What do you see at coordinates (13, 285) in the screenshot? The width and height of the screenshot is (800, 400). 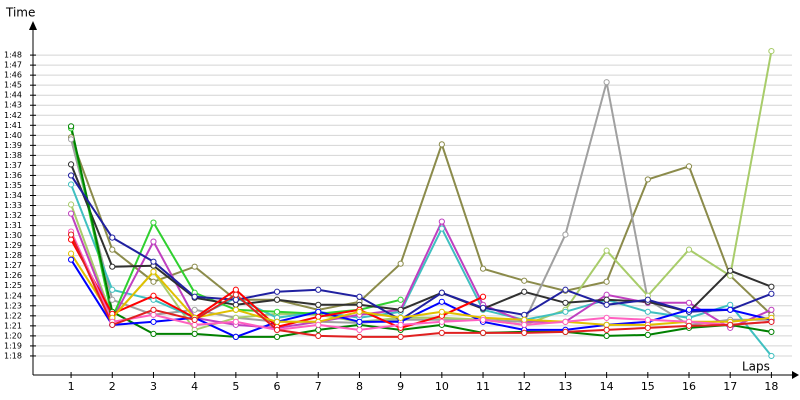 I see `y-tick-label: 1:25` at bounding box center [13, 285].